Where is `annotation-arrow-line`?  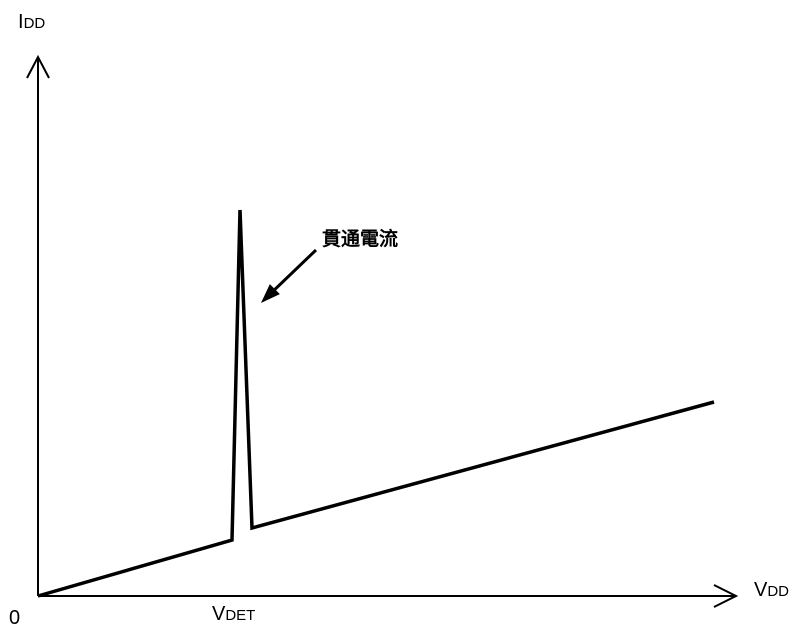 annotation-arrow-line is located at coordinates (292, 273).